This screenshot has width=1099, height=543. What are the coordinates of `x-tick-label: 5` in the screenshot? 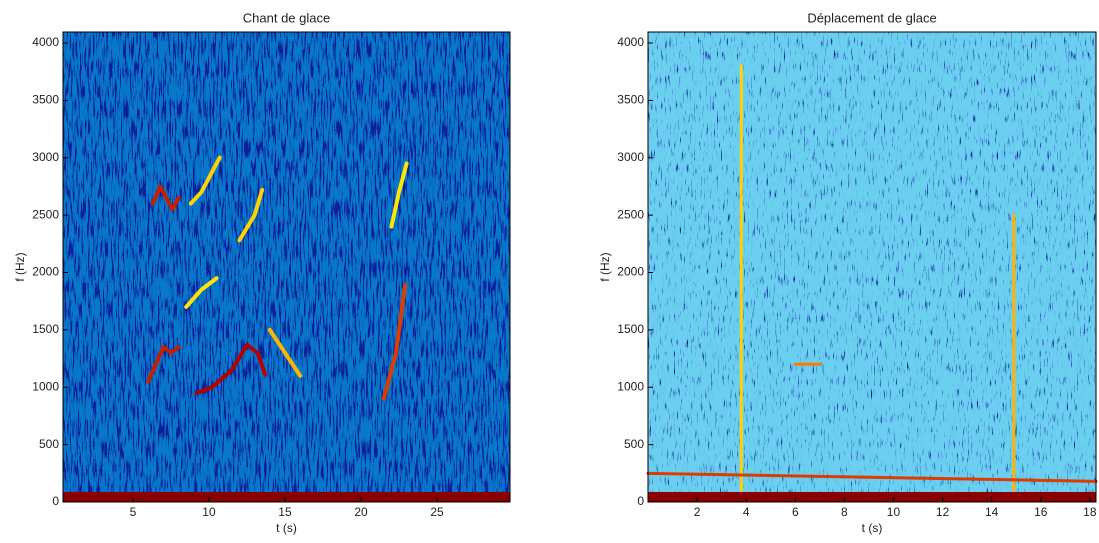 It's located at (133, 512).